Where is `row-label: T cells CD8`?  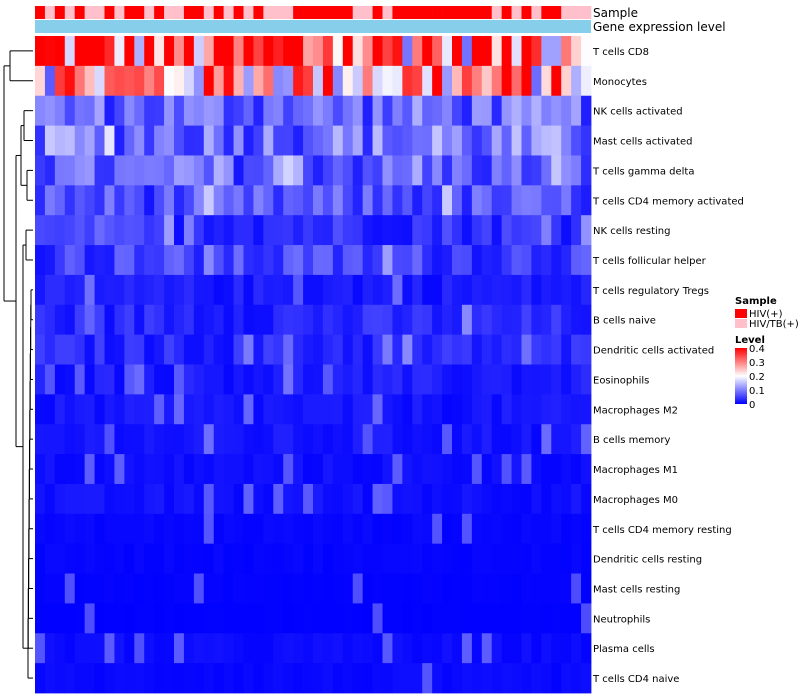
row-label: T cells CD8 is located at coordinates (620, 52).